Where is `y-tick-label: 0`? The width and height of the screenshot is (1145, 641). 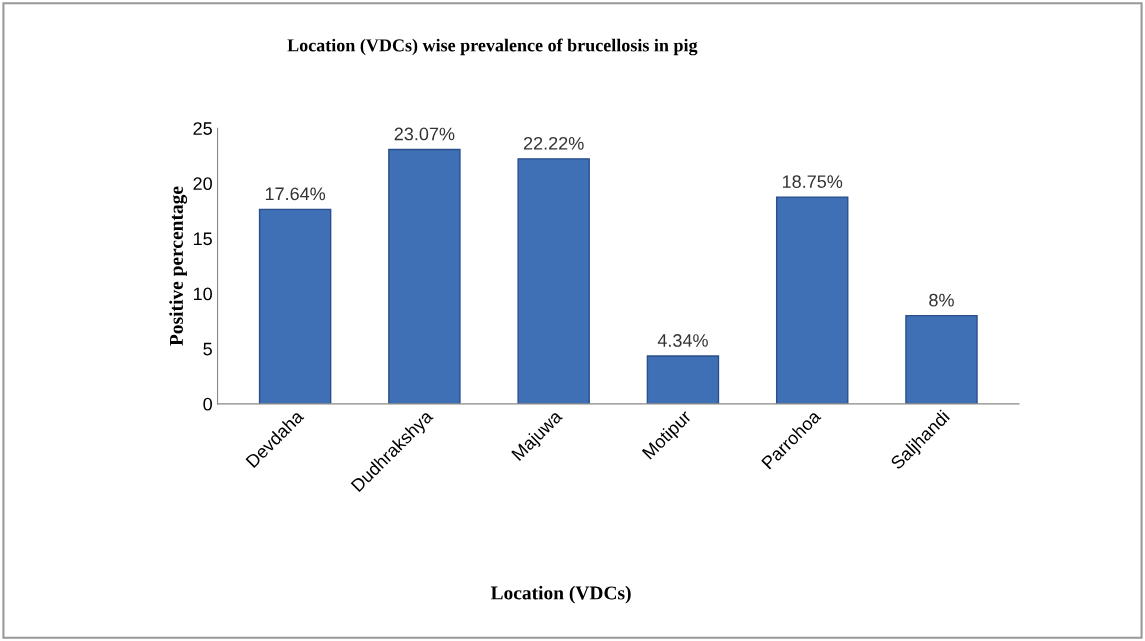 y-tick-label: 0 is located at coordinates (207, 404).